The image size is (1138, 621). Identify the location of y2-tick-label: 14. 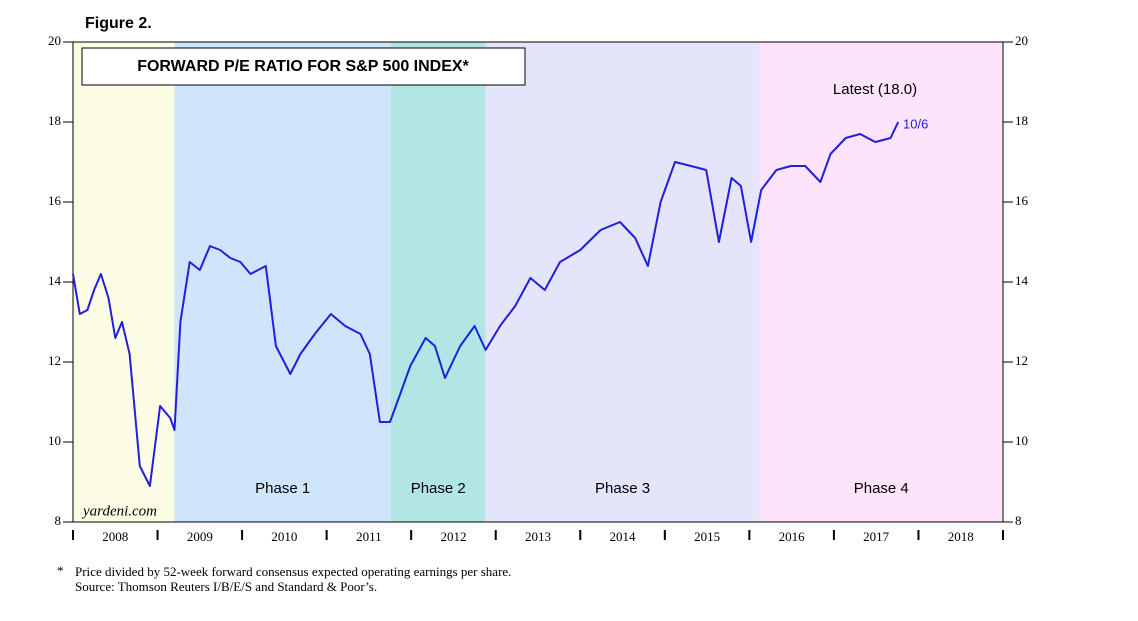
(1022, 280).